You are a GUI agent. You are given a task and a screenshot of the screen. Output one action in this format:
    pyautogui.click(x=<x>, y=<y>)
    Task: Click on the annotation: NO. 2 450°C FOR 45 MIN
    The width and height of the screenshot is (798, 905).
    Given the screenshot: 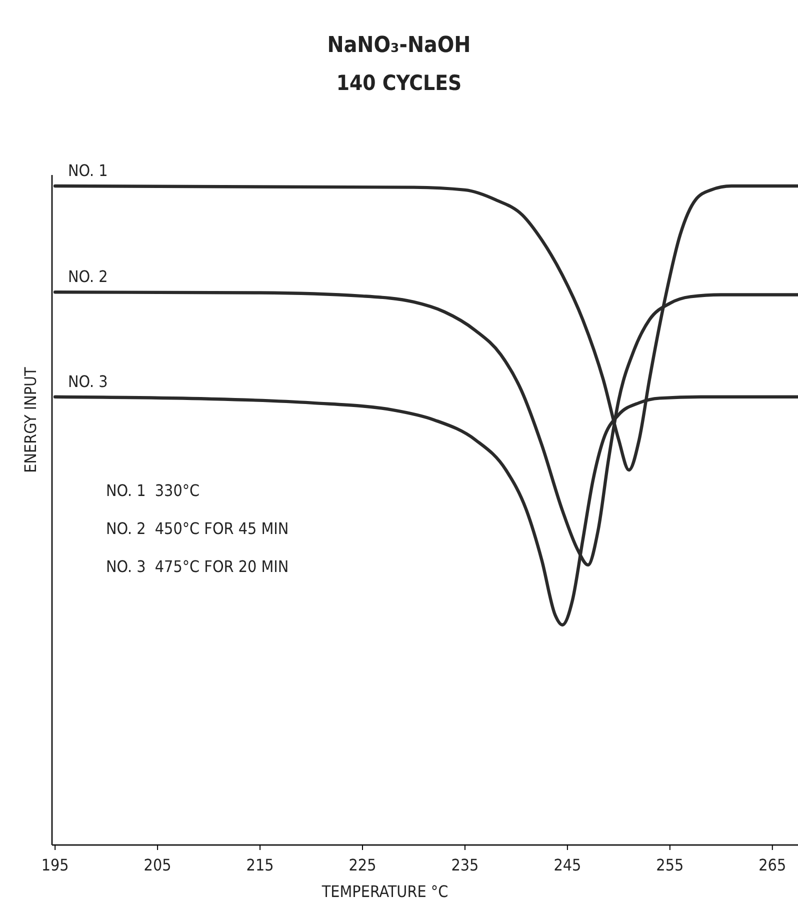 What is the action you would take?
    pyautogui.click(x=197, y=528)
    